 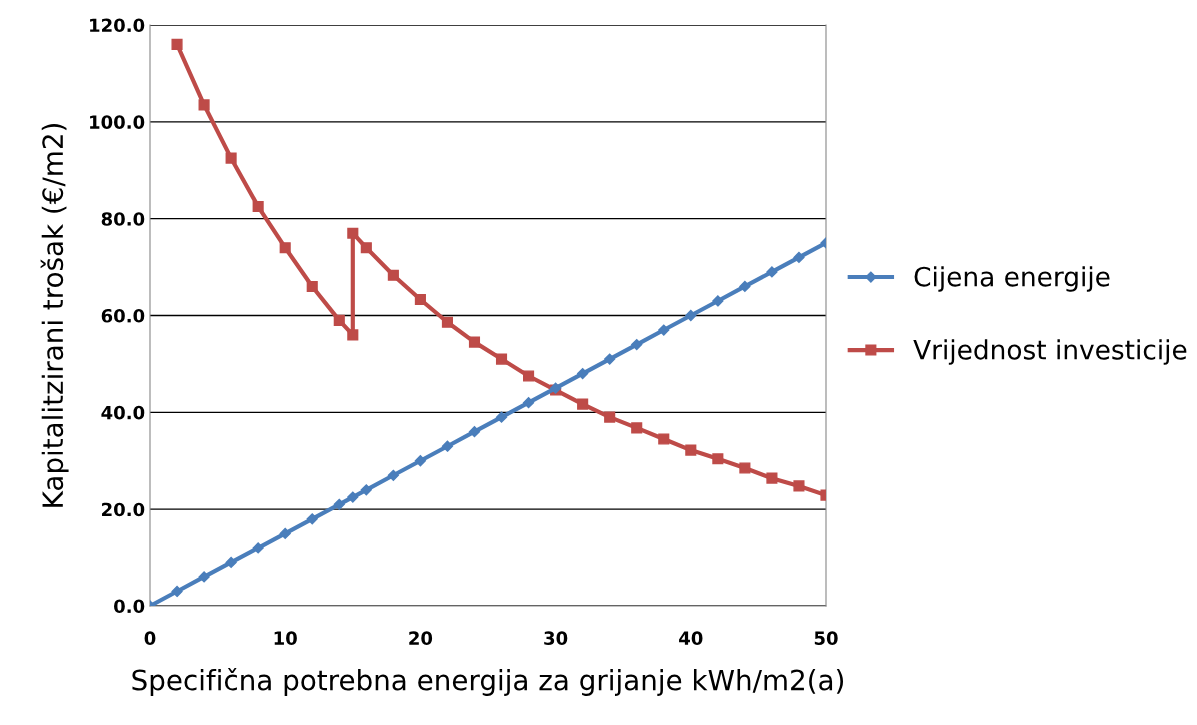 I want to click on x-axis-title: Specifična potrebna energija za grijanje kWh/m2(a), so click(x=488, y=681).